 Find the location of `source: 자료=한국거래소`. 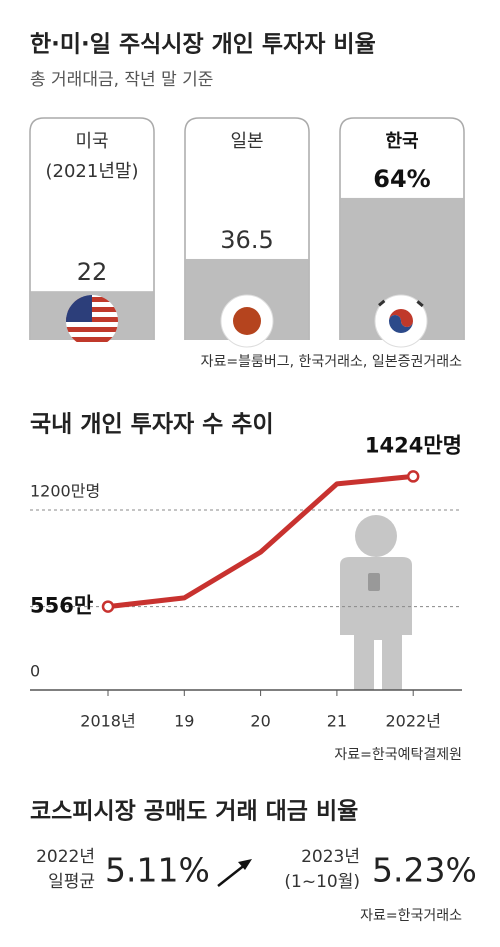

source: 자료=한국거래소 is located at coordinates (411, 916).